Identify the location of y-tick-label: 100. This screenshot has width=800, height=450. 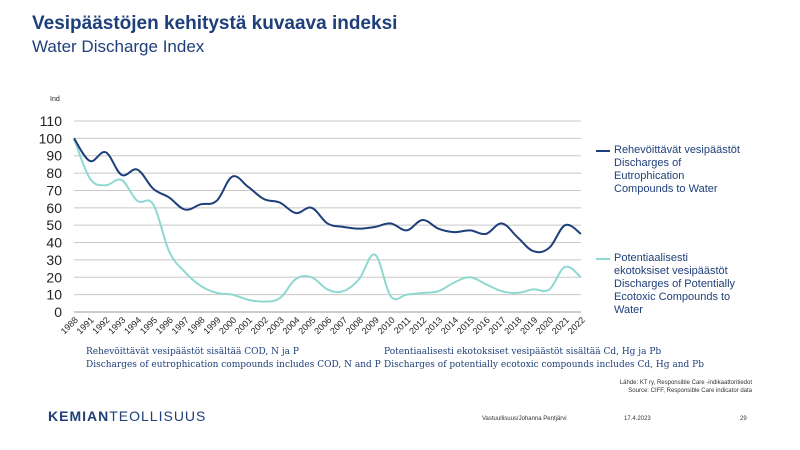
(51, 138).